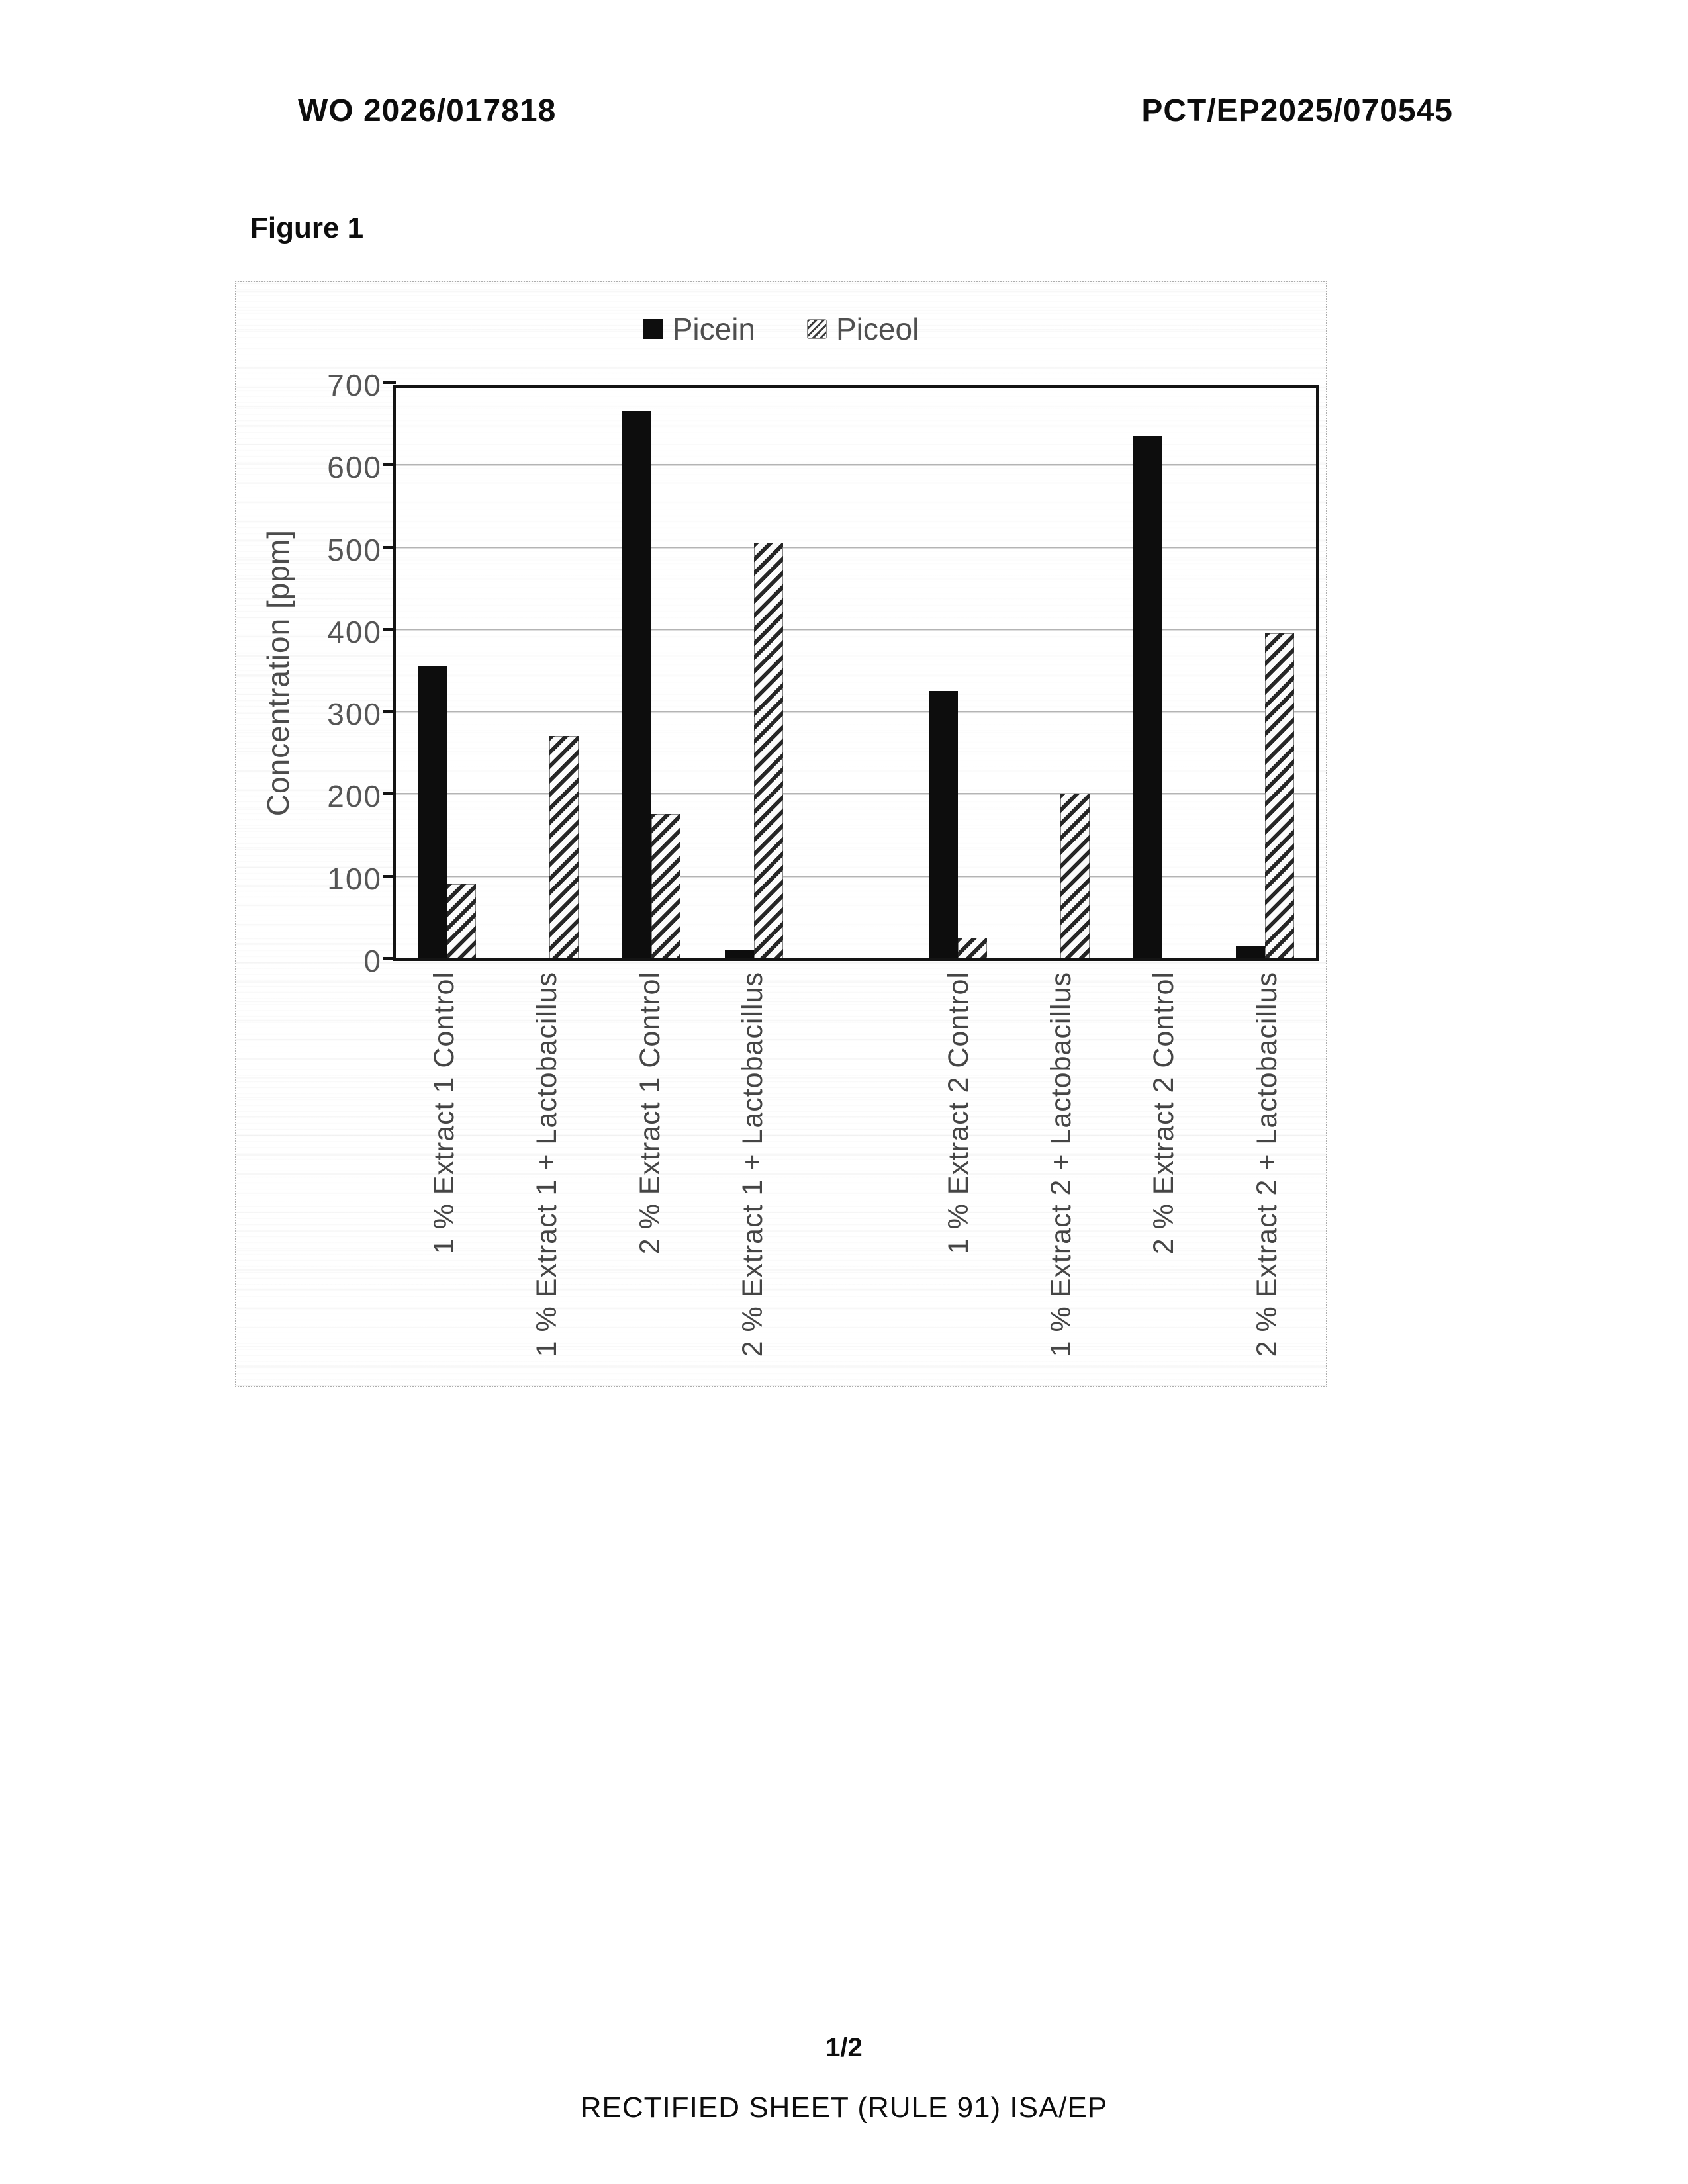  Describe the element at coordinates (1297, 111) in the screenshot. I see `application-number: PCT/EP2025/070545` at that location.